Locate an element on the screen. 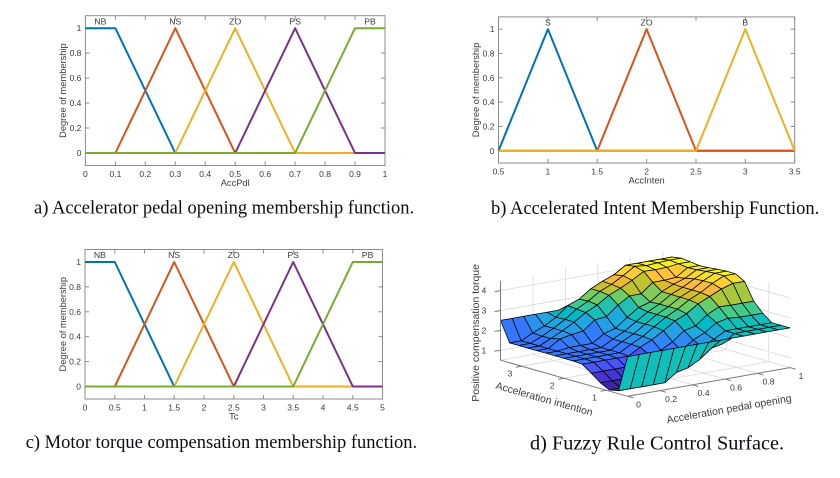  svg-text: 0.7 is located at coordinates (295, 174).